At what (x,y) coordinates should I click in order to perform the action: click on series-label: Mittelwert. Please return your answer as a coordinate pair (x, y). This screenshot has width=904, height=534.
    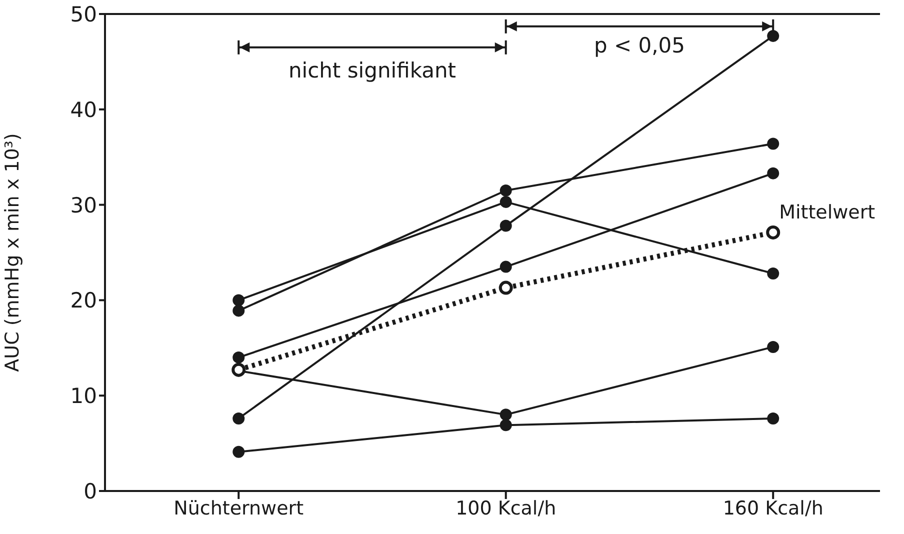
    Looking at the image, I should click on (827, 212).